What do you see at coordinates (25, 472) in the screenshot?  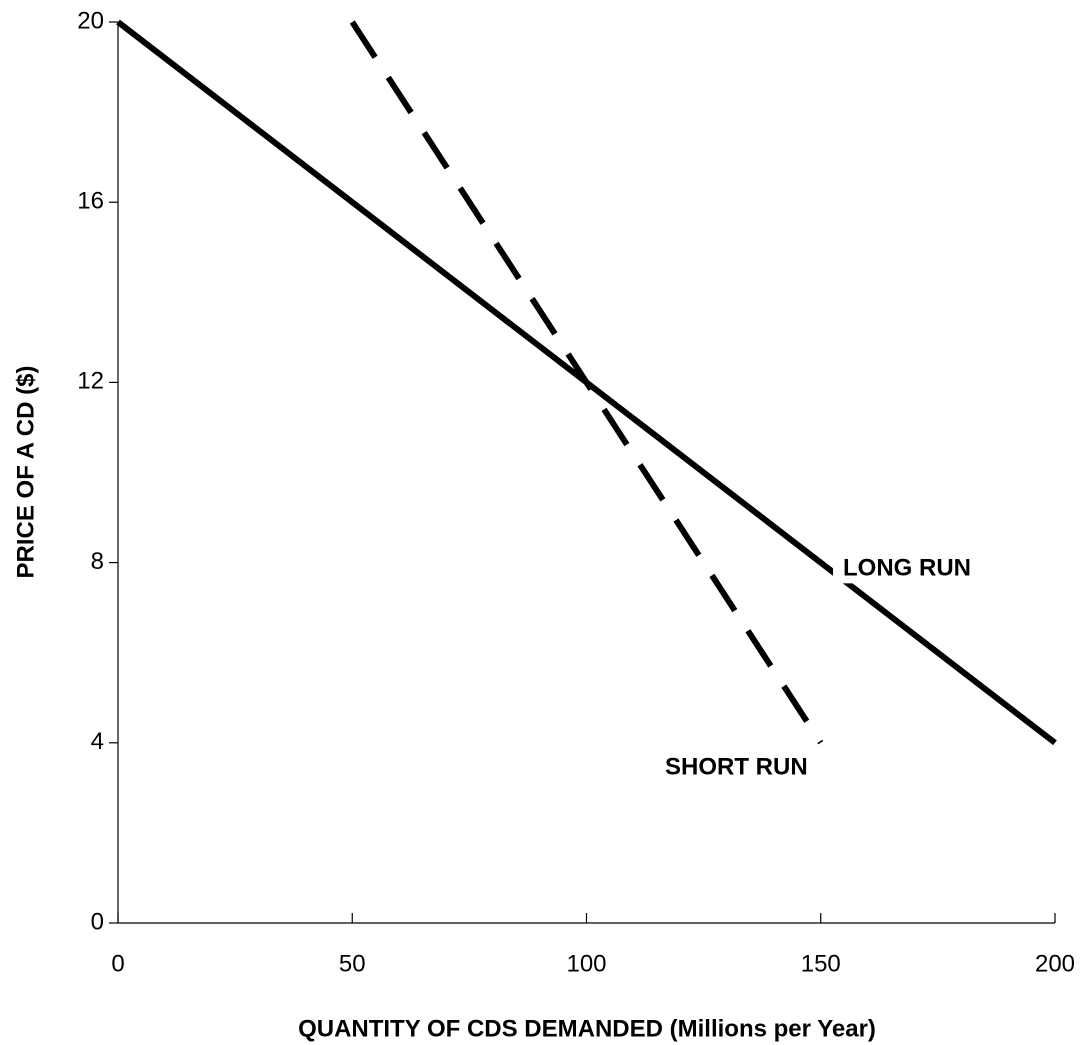 I see `y-axis-label: PRICE OF A CD ($)` at bounding box center [25, 472].